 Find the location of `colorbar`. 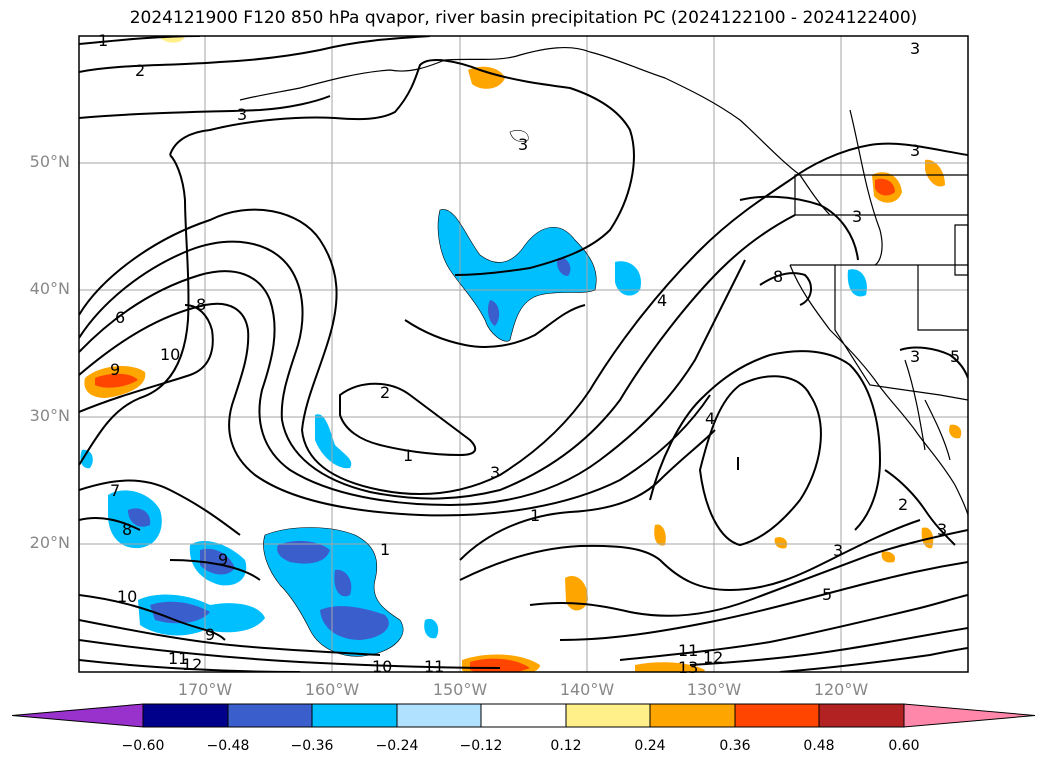

colorbar is located at coordinates (523, 715).